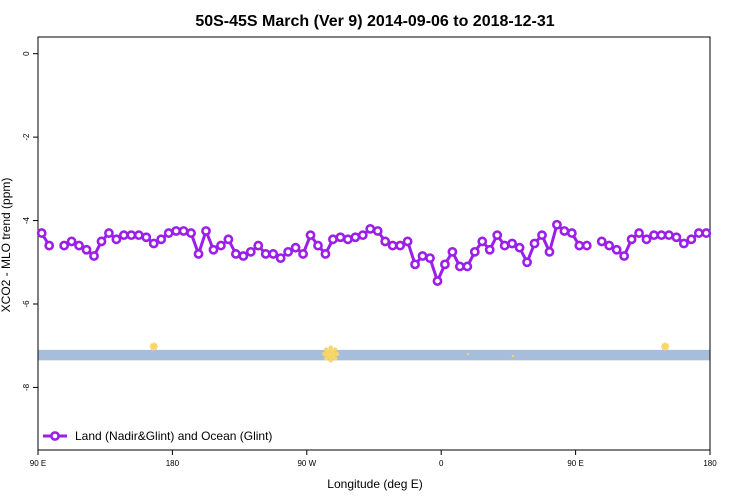 Image resolution: width=750 pixels, height=500 pixels. I want to click on legend-label: Land (Nadir&Glint) and Ocean (Glint), so click(173, 436).